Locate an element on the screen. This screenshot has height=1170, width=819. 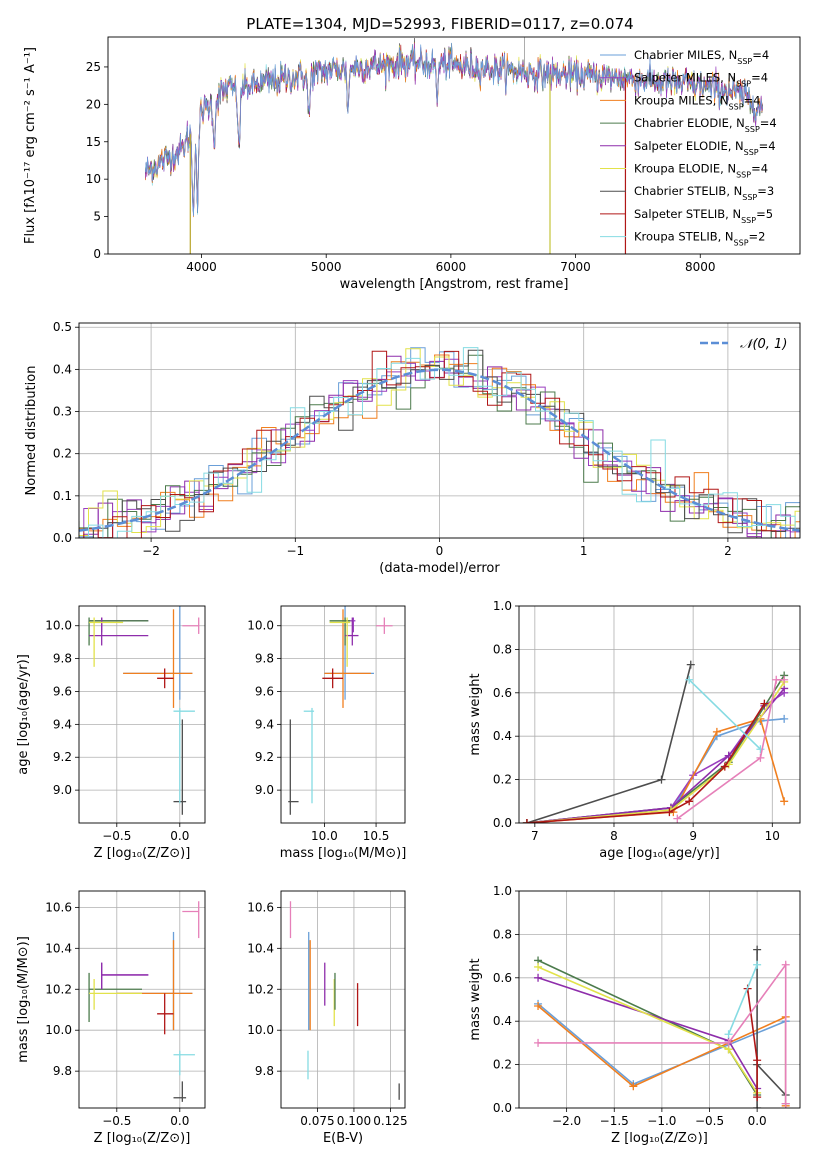
x-tick-label: 7000 is located at coordinates (575, 267).